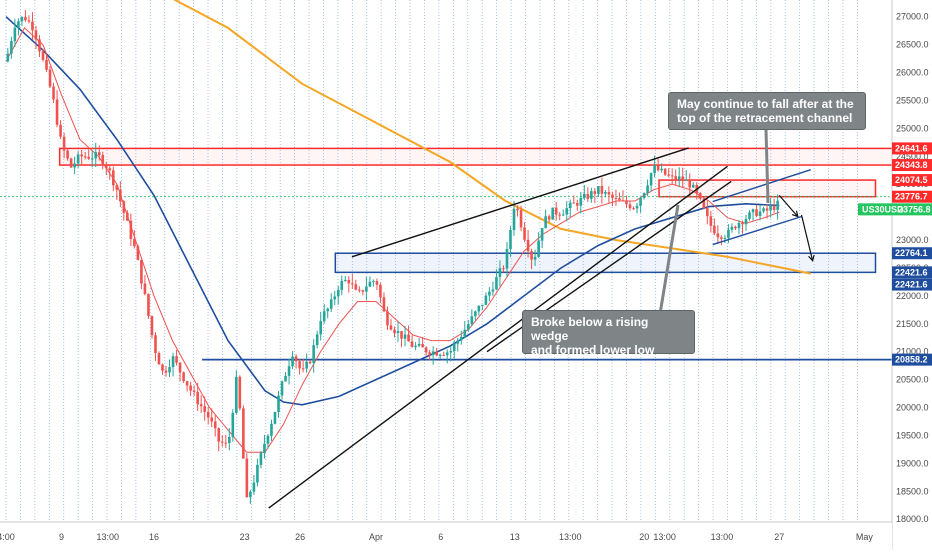  What do you see at coordinates (761, 186) in the screenshot?
I see `trend-line-rising-channel-upper` at bounding box center [761, 186].